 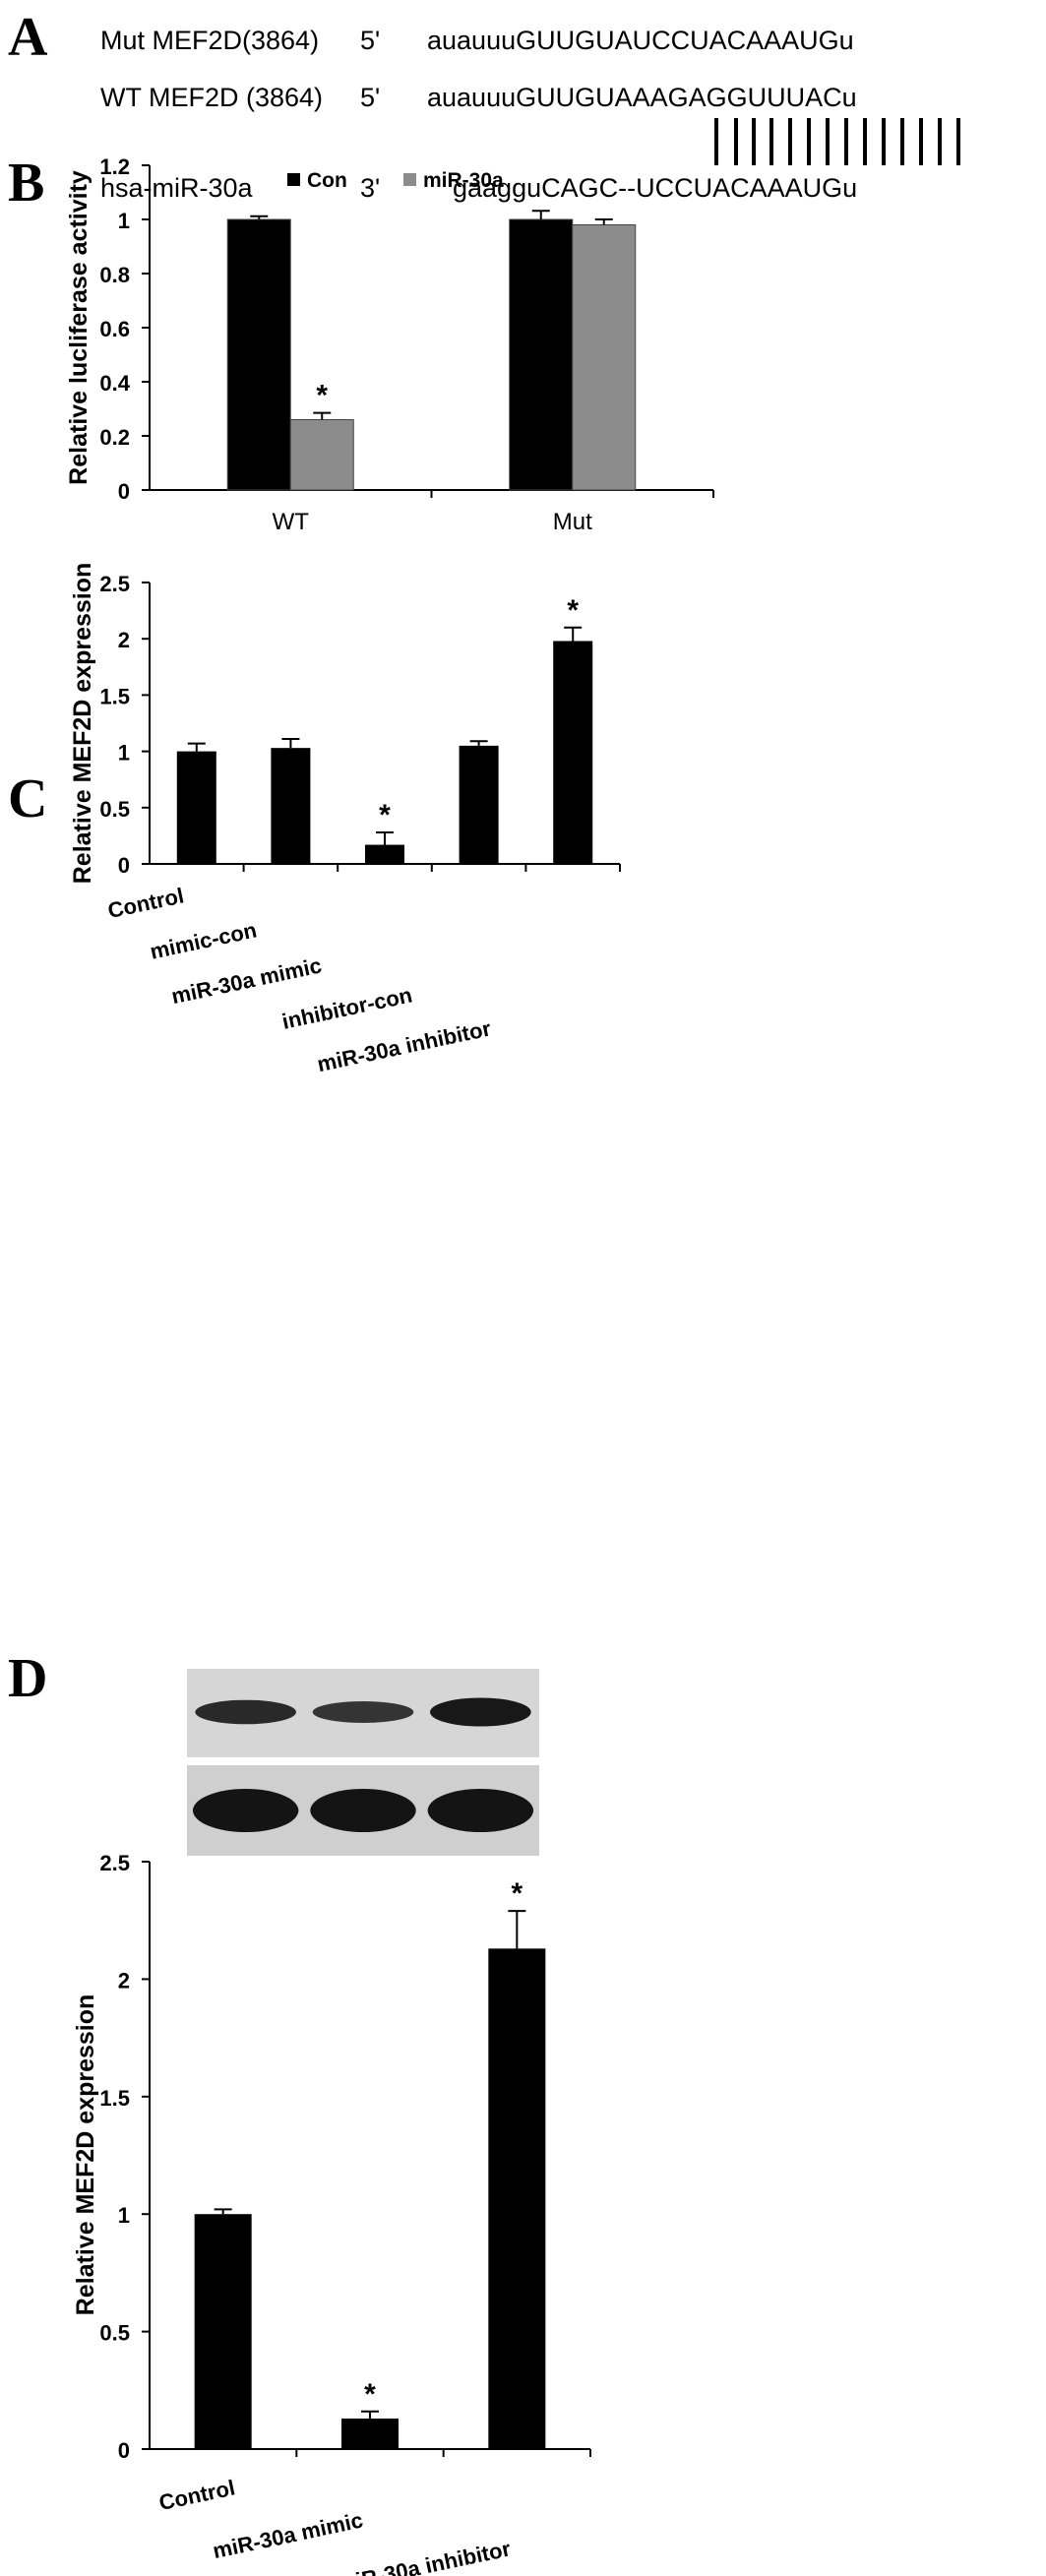 I want to click on panel-letter-a: A, so click(x=28, y=37).